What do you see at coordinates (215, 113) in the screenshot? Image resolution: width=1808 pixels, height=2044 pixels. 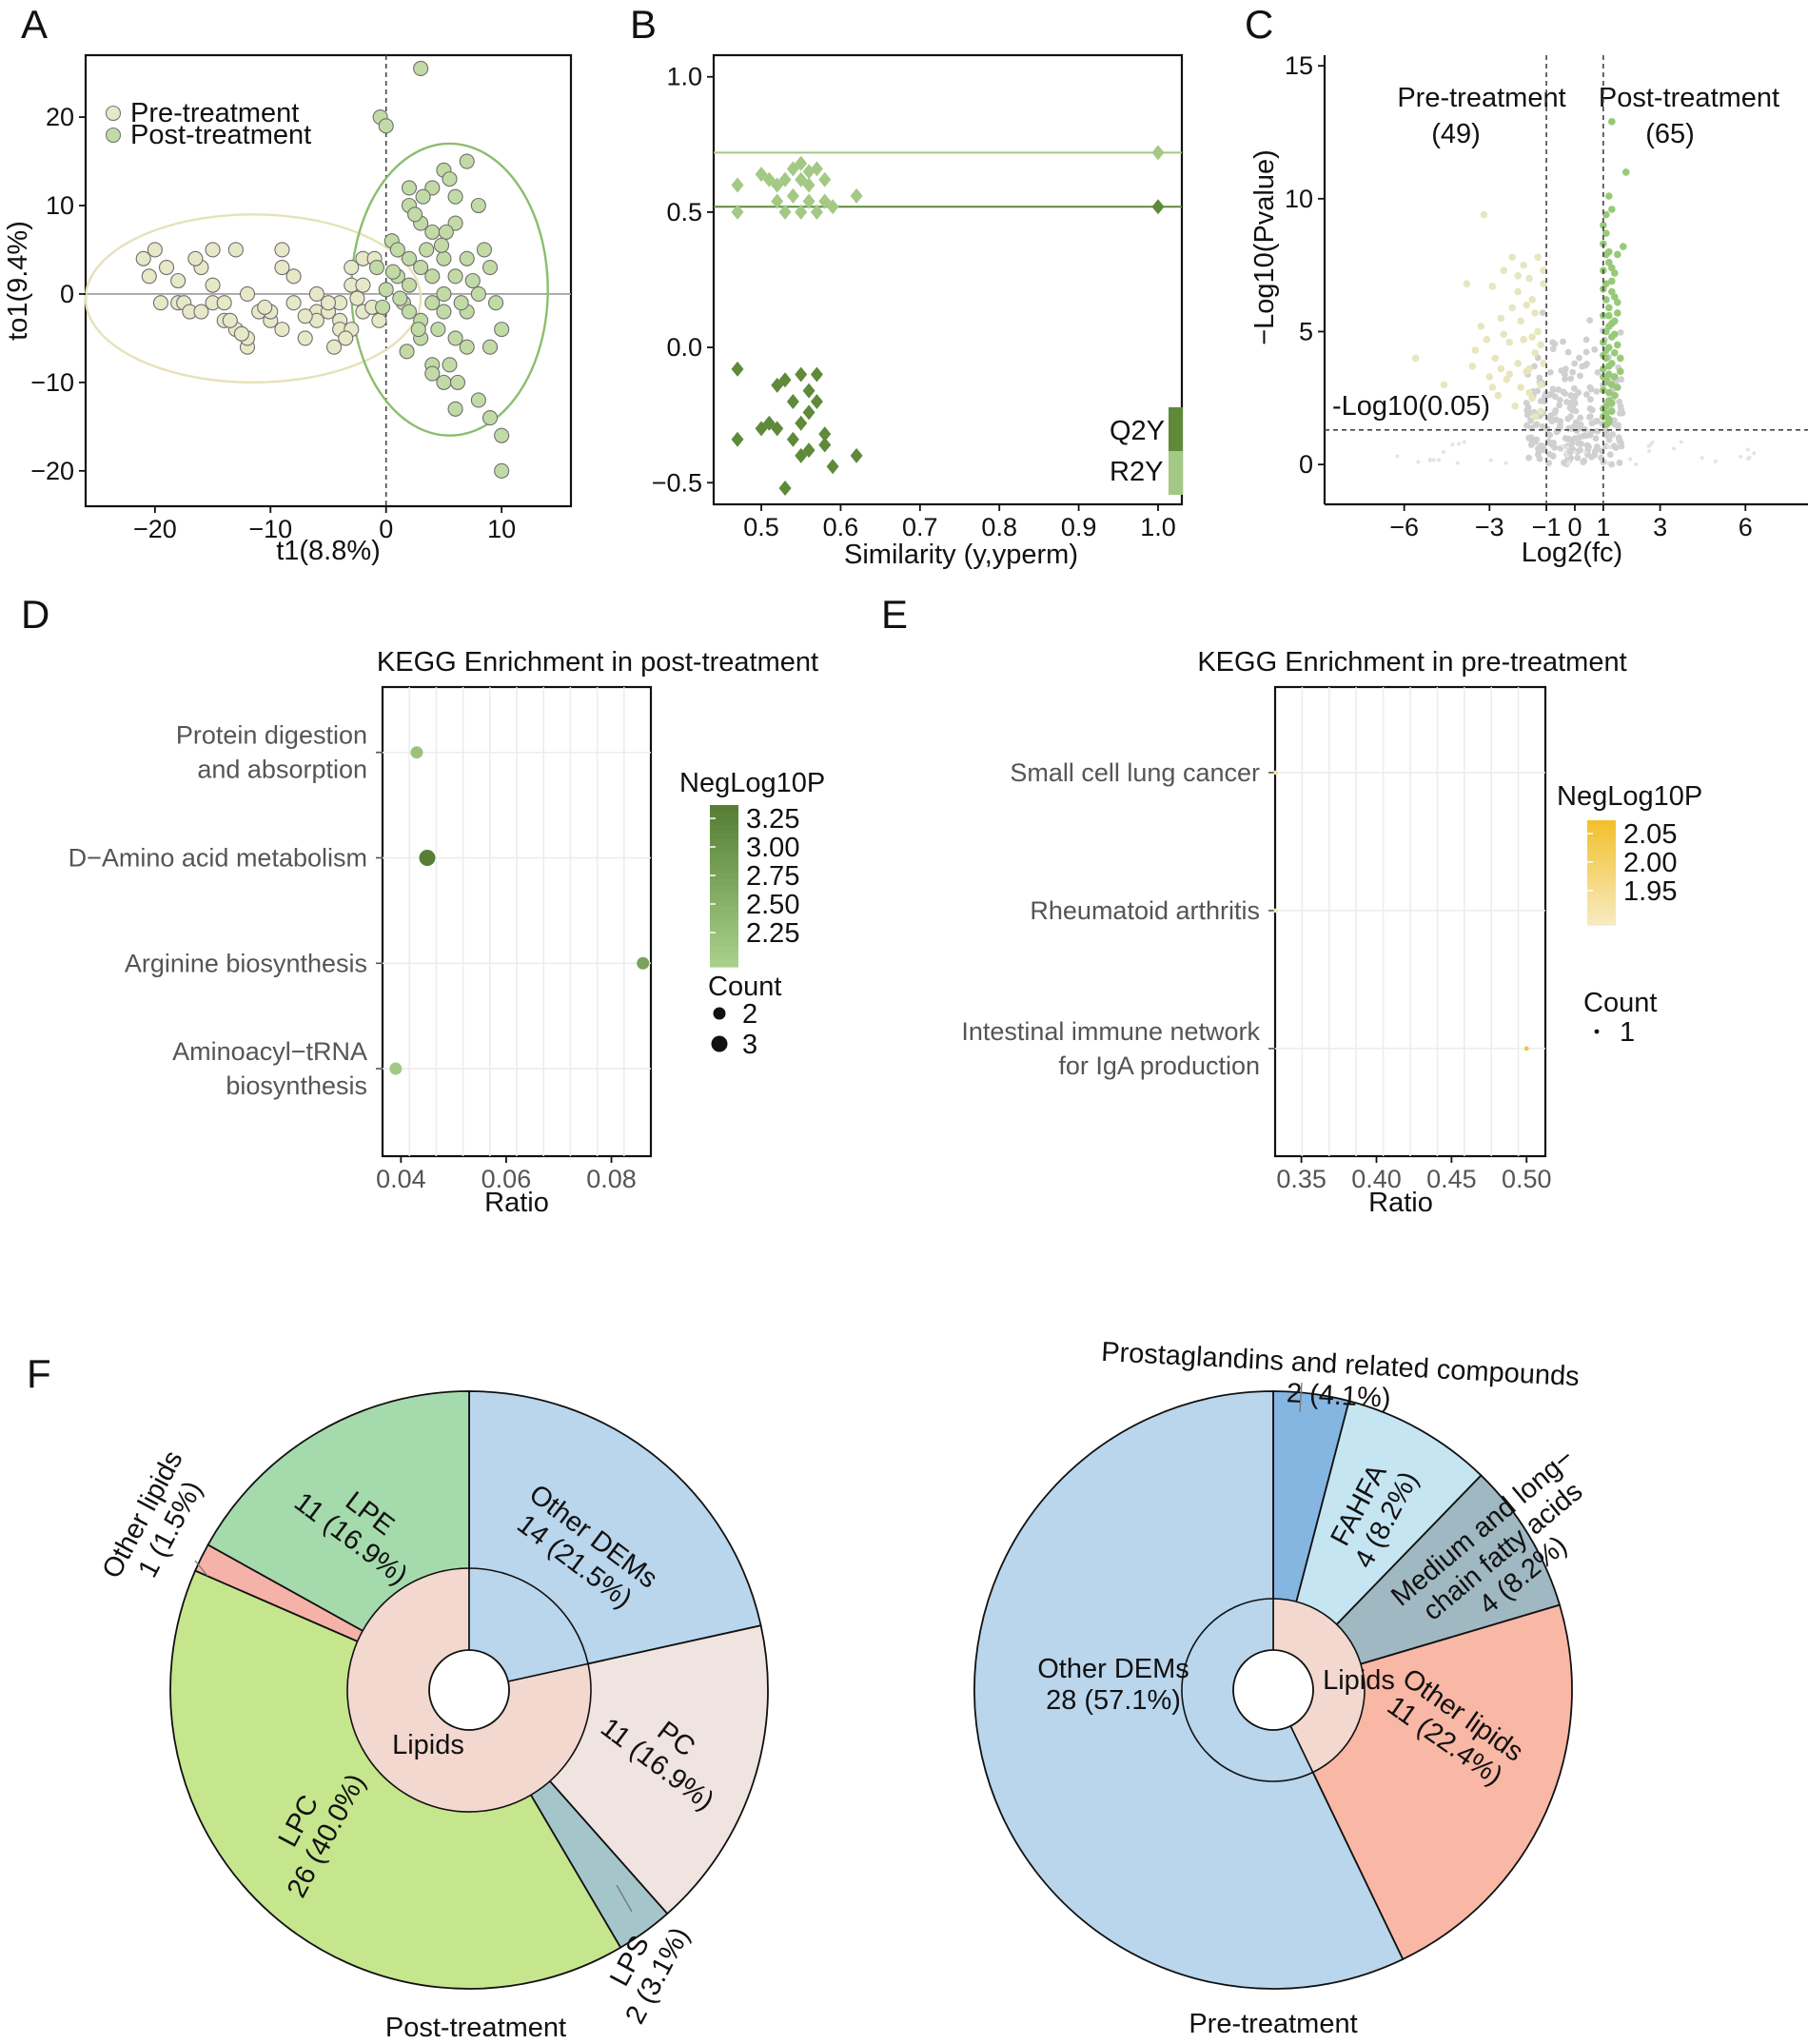 I see `pca-legend-pre-label: Pre-treatment` at bounding box center [215, 113].